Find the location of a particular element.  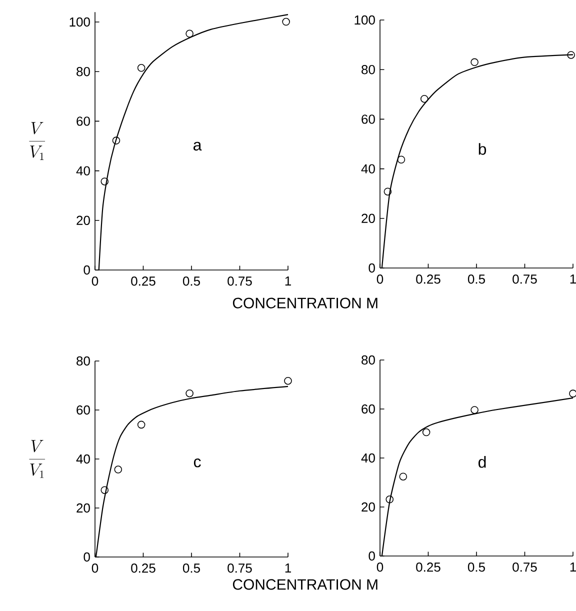

line-series is located at coordinates (193, 142).